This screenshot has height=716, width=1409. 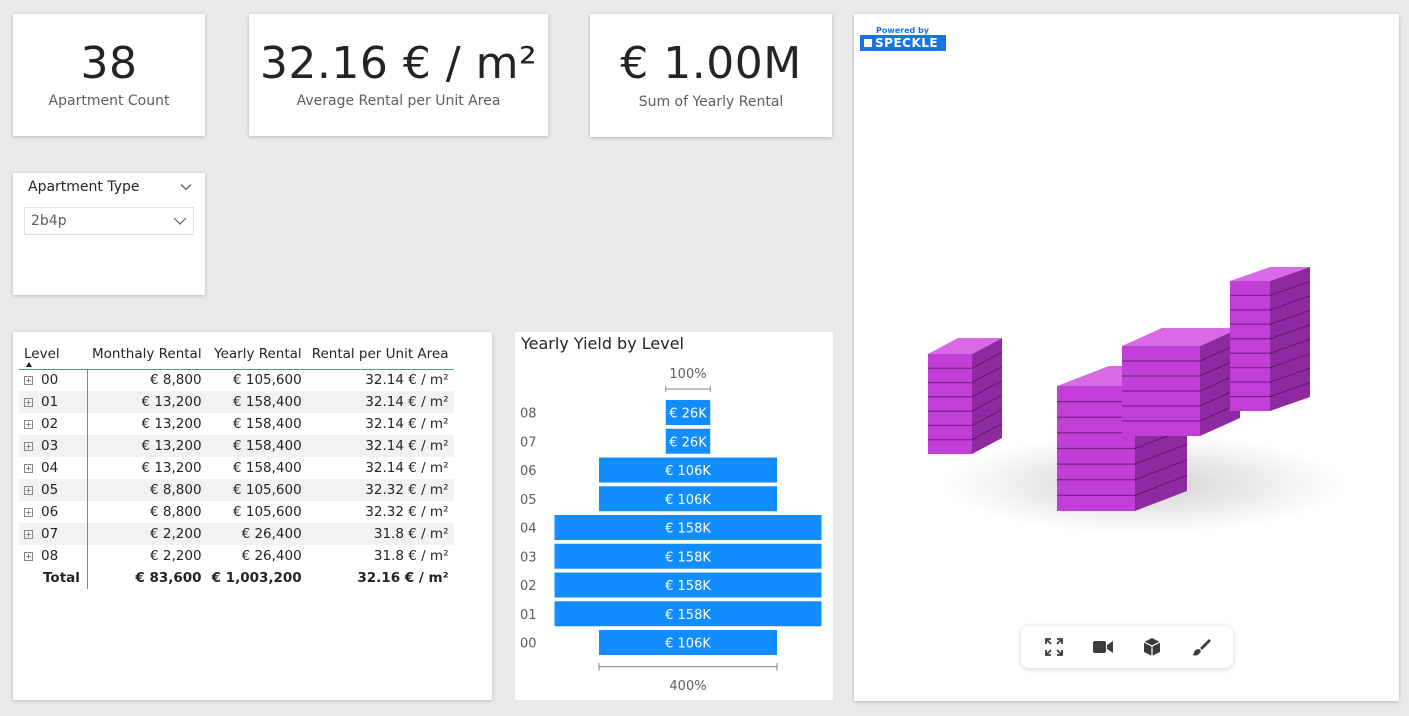 I want to click on building-model, so click(x=1119, y=389).